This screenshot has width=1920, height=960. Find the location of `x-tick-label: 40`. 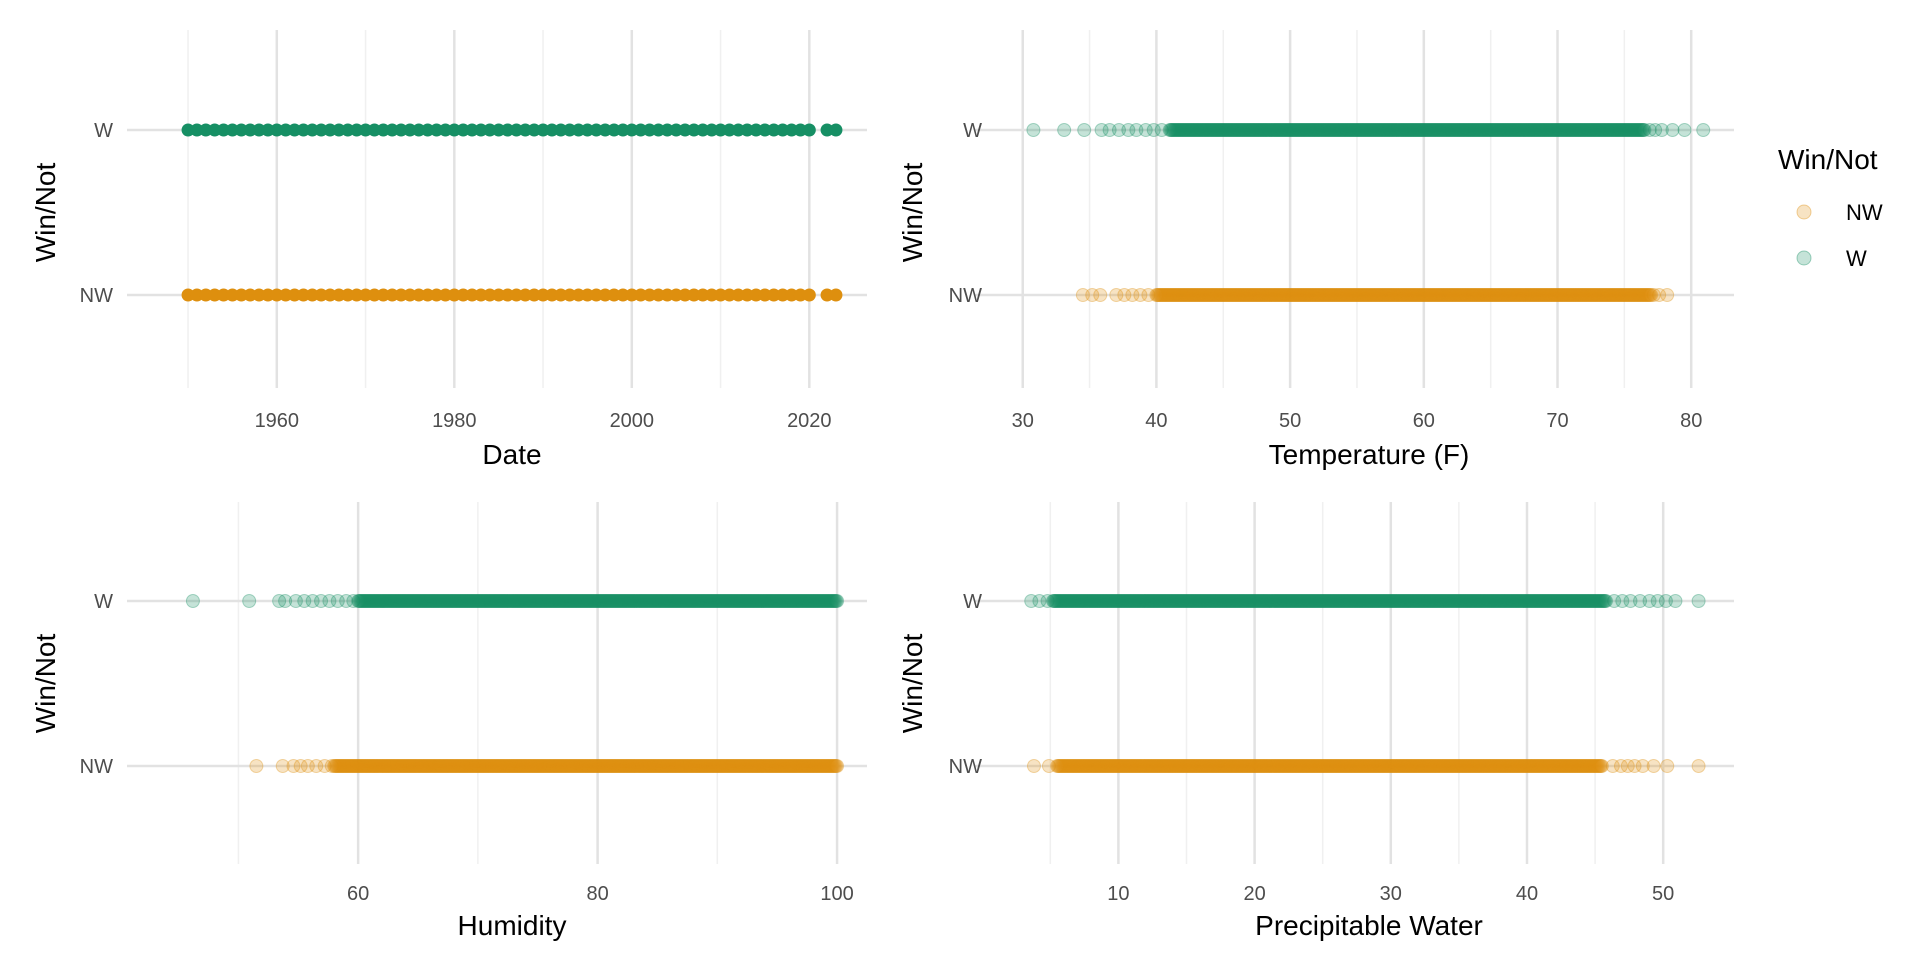

x-tick-label: 40 is located at coordinates (1156, 421).